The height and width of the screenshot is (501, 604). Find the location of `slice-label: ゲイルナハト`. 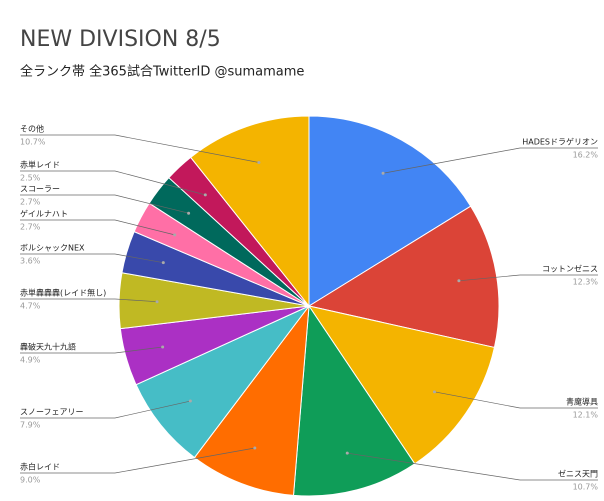

slice-label: ゲイルナハト is located at coordinates (44, 214).